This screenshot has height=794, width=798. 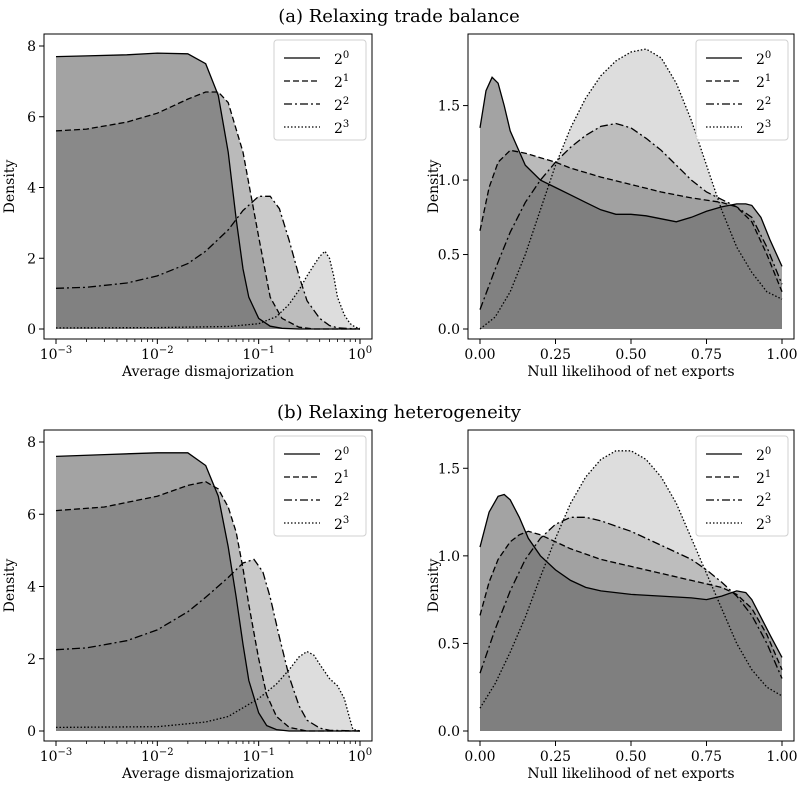 What do you see at coordinates (398, 16) in the screenshot?
I see `panel-a-title: (a) Relaxing trade balance` at bounding box center [398, 16].